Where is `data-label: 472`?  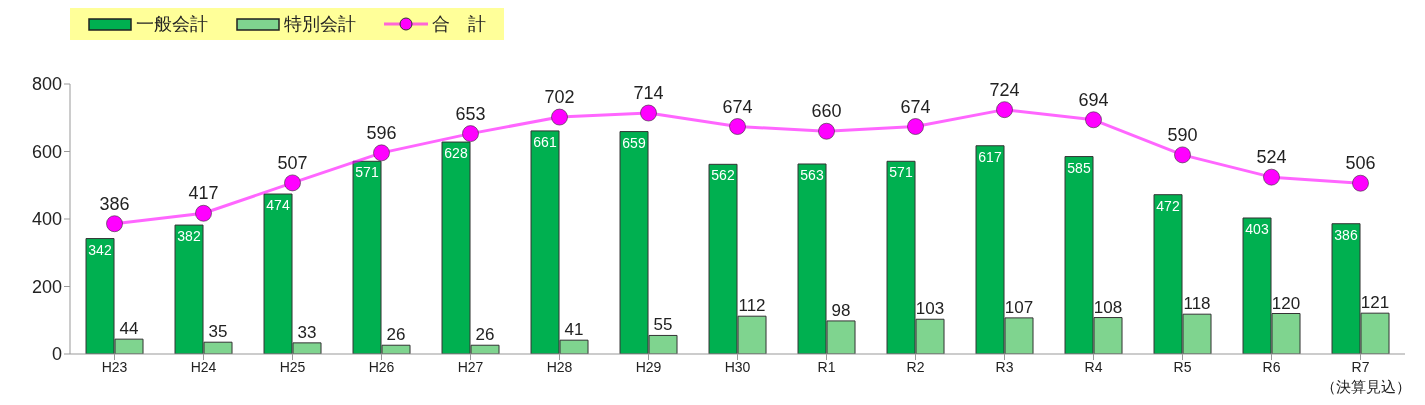
data-label: 472 is located at coordinates (1168, 205).